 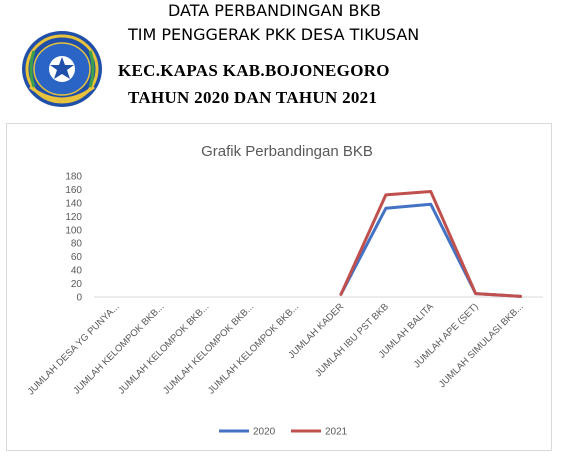 What do you see at coordinates (73, 203) in the screenshot?
I see `y-tick-label: 140` at bounding box center [73, 203].